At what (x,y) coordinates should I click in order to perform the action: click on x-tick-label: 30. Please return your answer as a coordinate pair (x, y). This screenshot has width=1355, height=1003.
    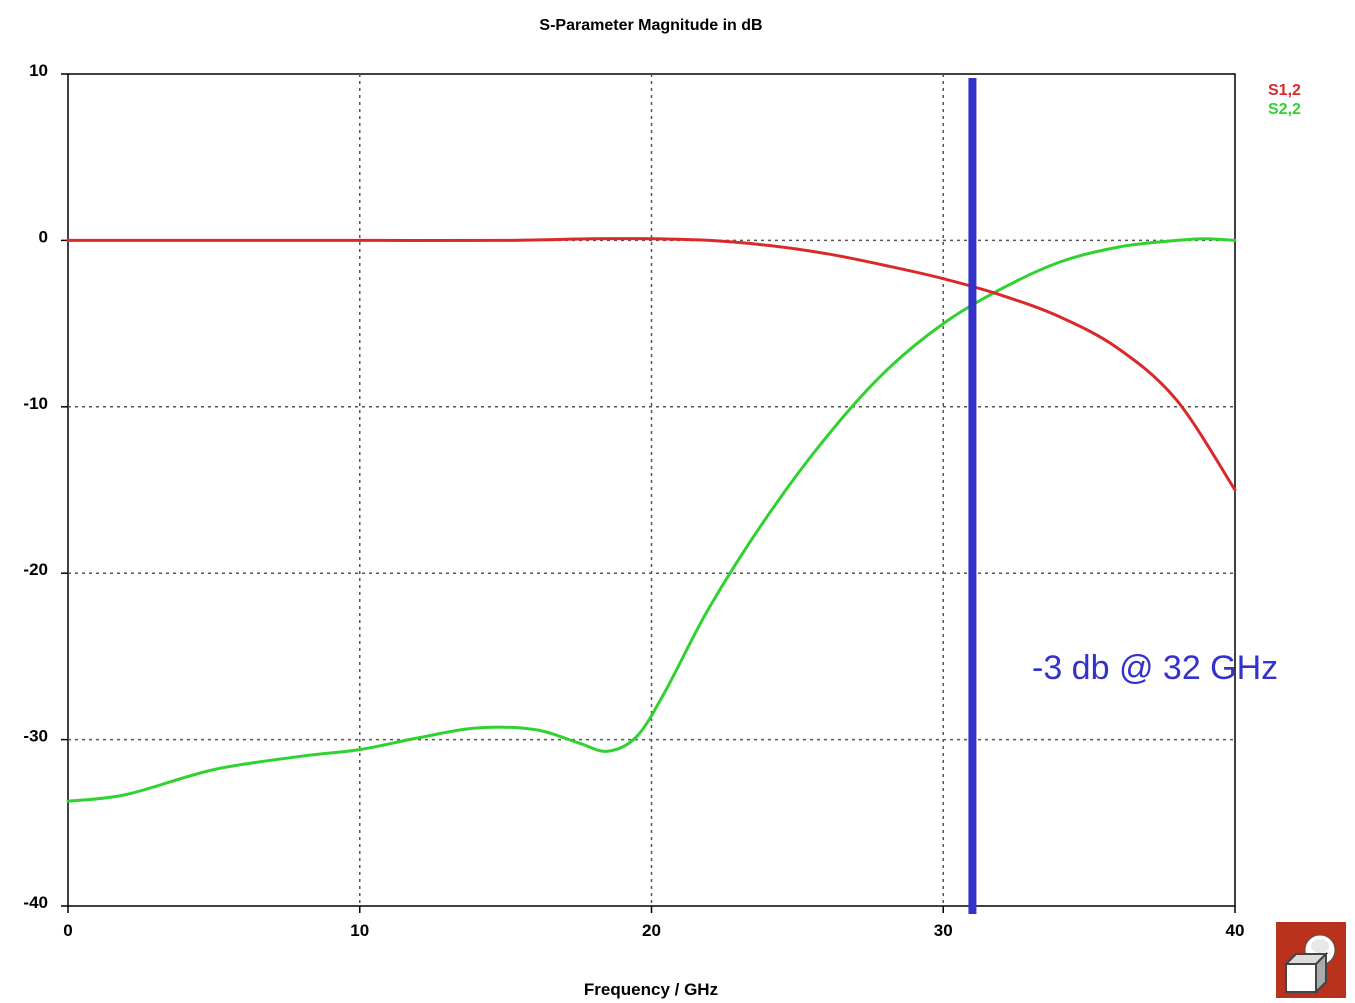
    Looking at the image, I should click on (943, 930).